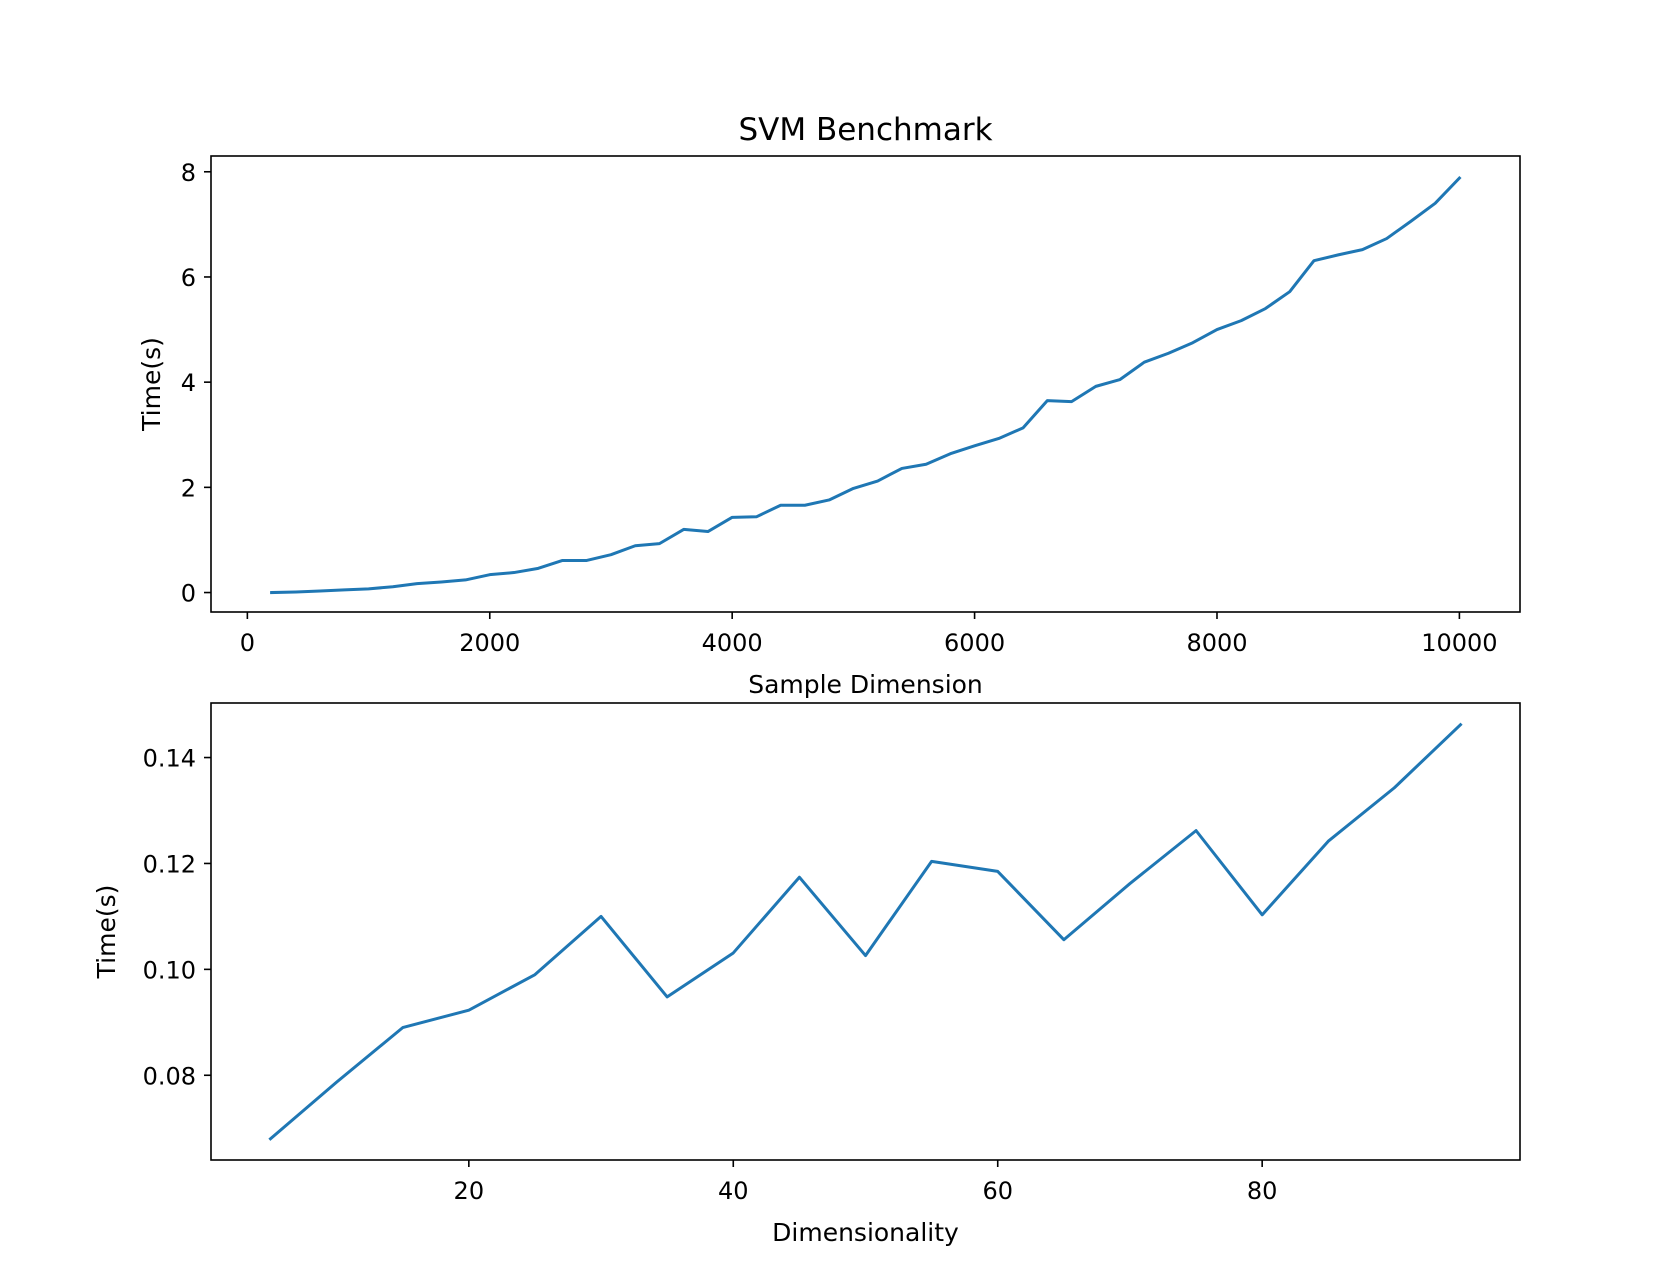 The height and width of the screenshot is (1286, 1666). Describe the element at coordinates (169, 1076) in the screenshot. I see `y-tick-label: 0.08` at that location.